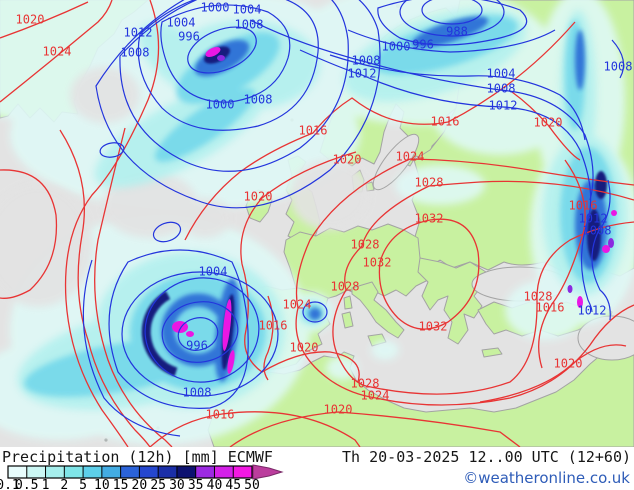  What do you see at coordinates (378, 310) in the screenshot?
I see `land-italy` at bounding box center [378, 310].